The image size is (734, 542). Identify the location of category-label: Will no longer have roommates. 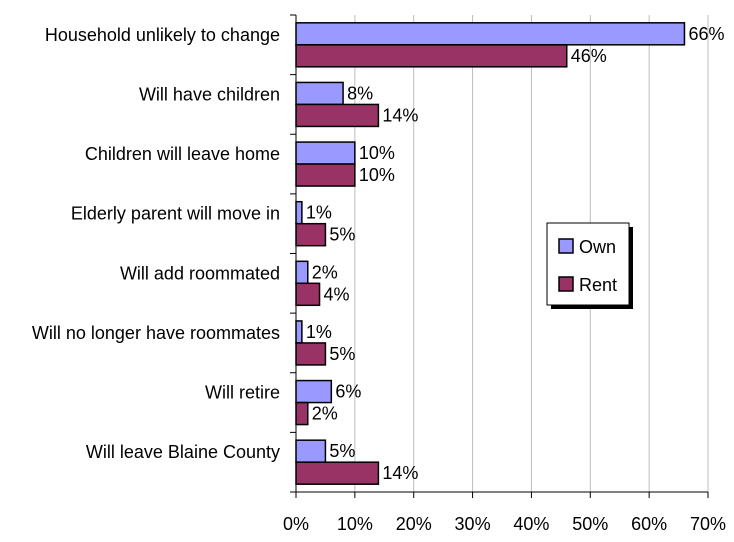
(156, 333).